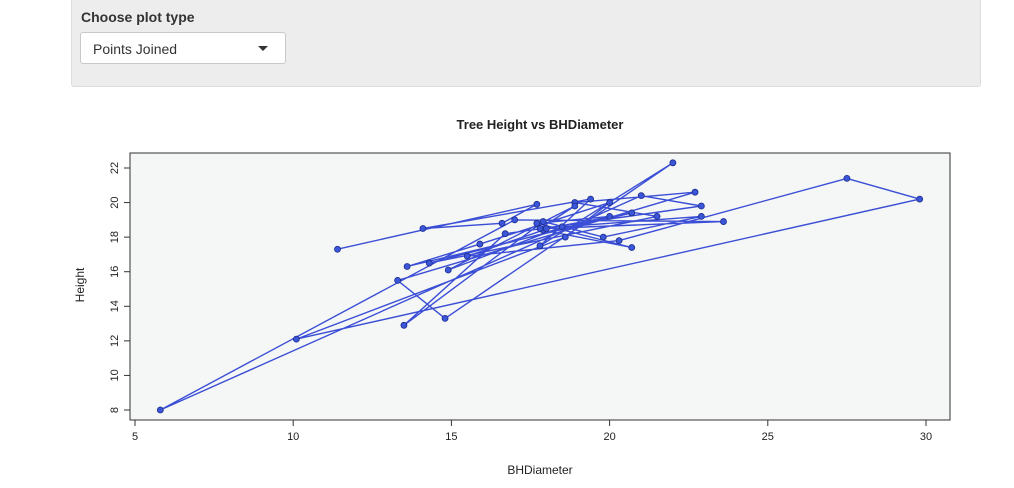 The width and height of the screenshot is (1014, 488). Describe the element at coordinates (115, 168) in the screenshot. I see `y-tick-label: 22` at that location.